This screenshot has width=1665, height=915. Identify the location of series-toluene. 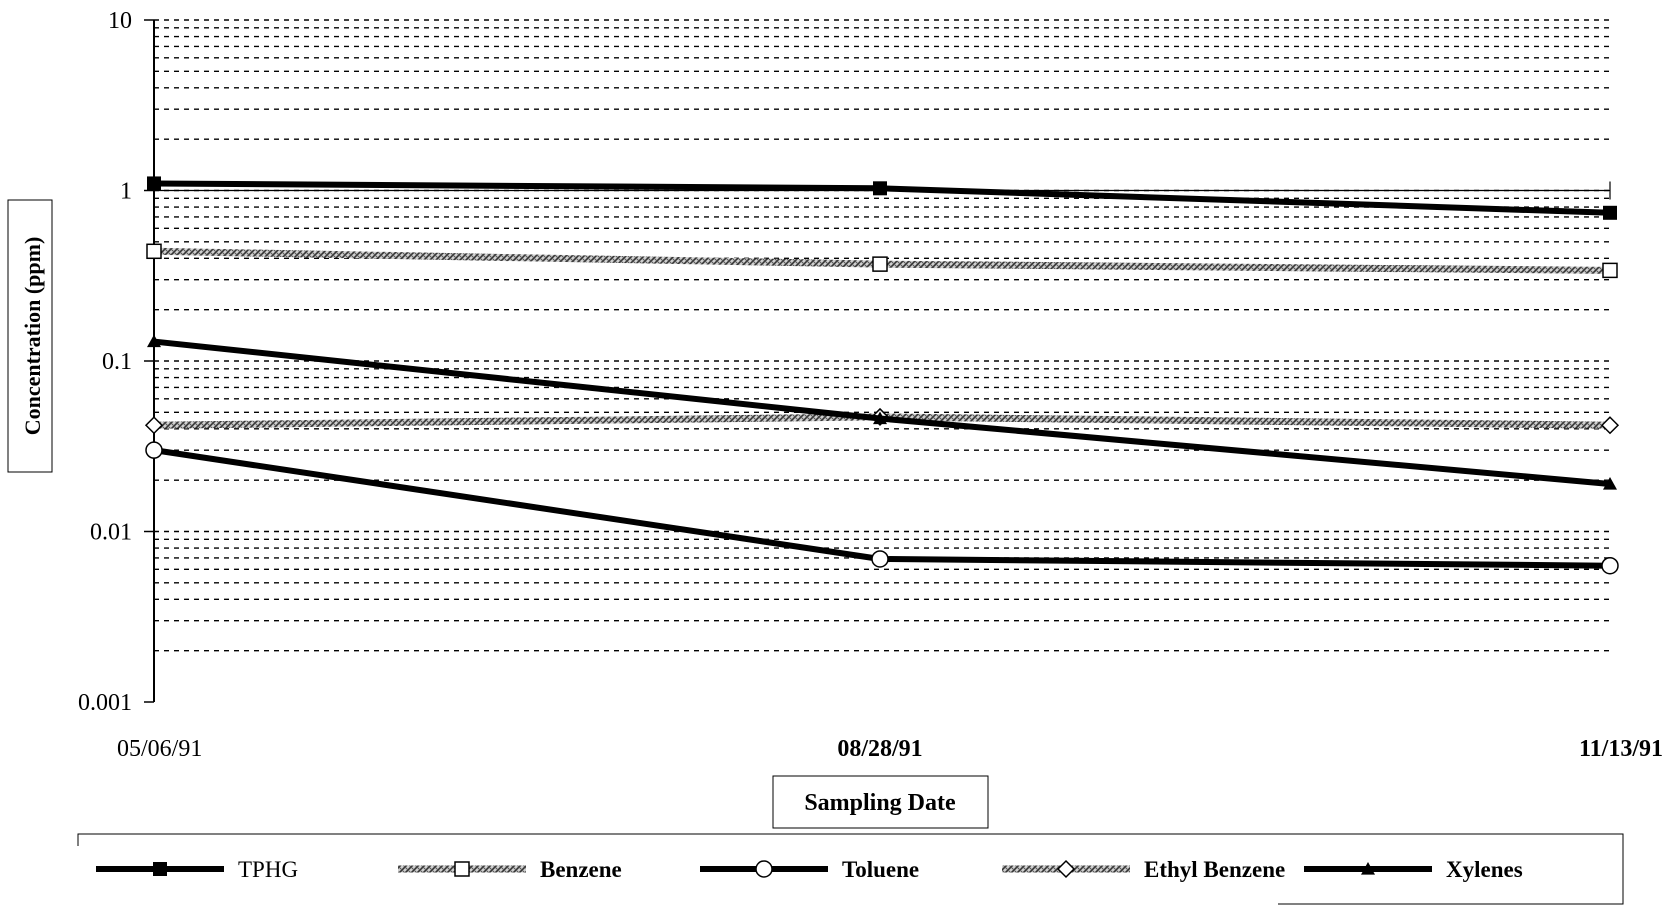
(882, 508).